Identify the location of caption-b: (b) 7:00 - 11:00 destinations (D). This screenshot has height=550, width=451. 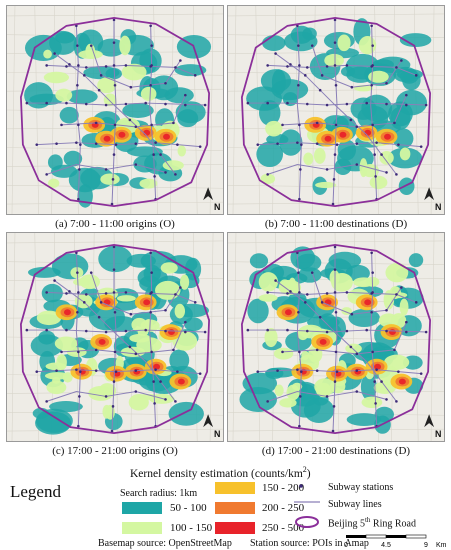
(336, 224).